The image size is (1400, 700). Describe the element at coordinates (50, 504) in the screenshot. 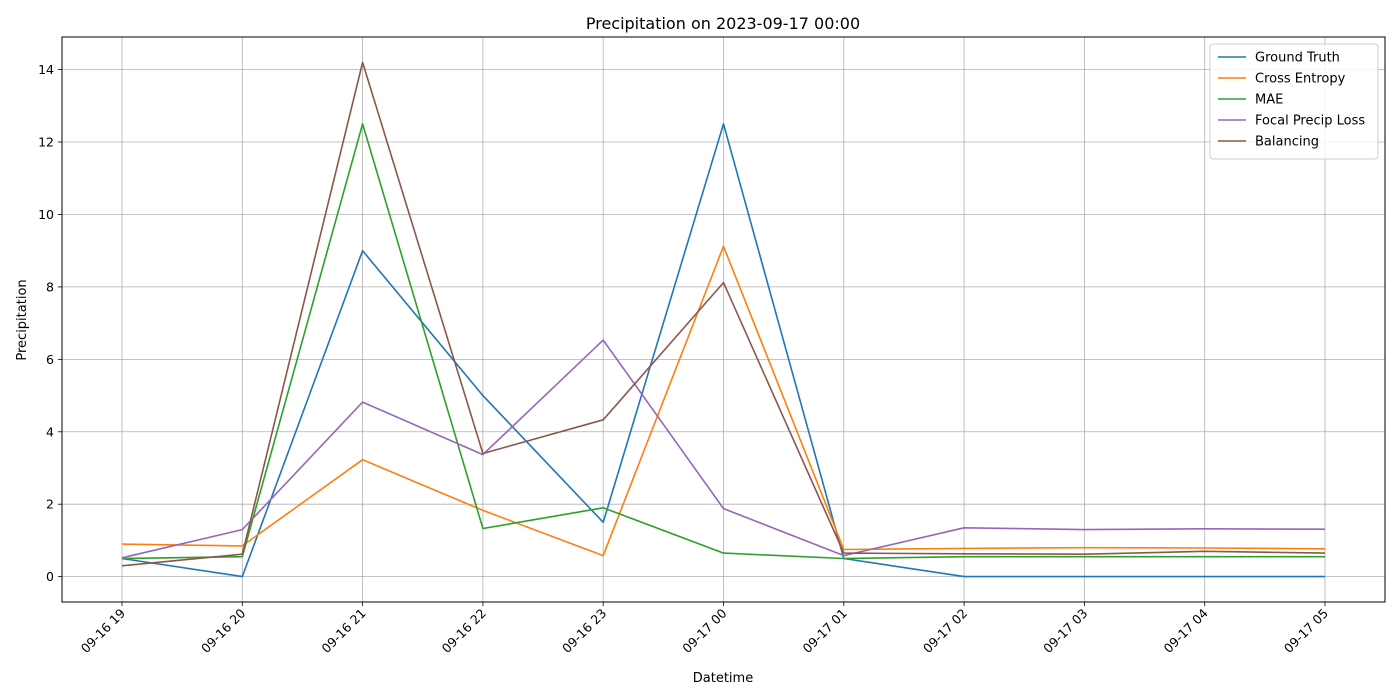

I see `y-tick-label: 2` at that location.